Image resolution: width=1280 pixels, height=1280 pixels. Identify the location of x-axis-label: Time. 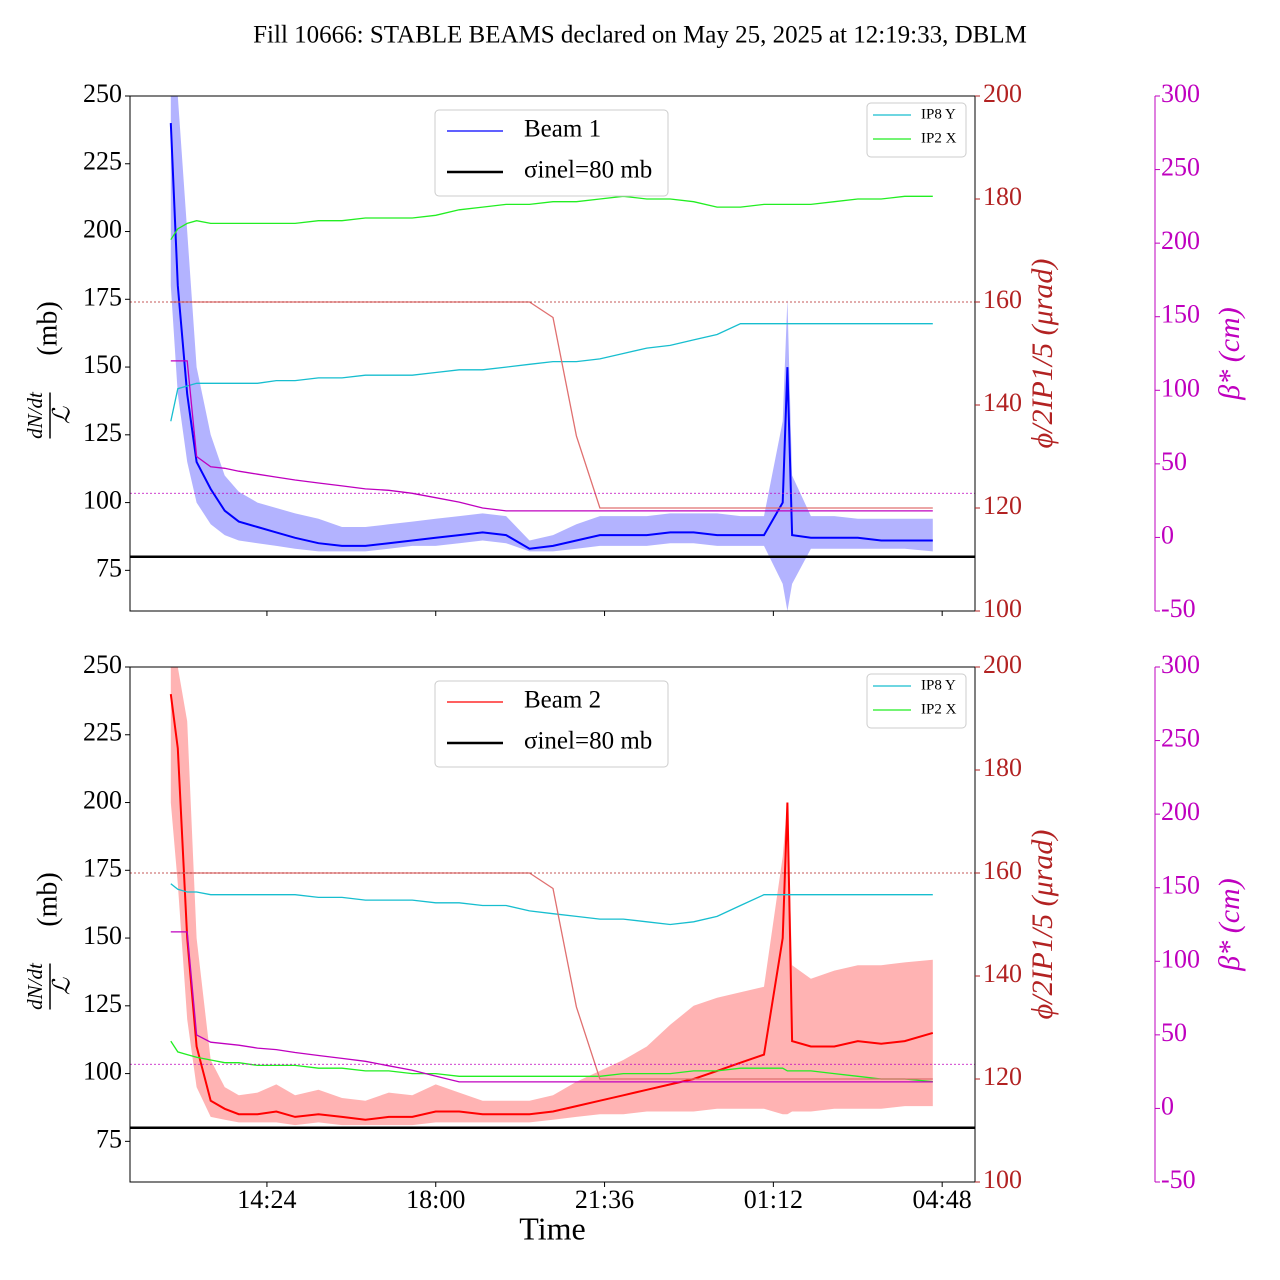
(552, 1228).